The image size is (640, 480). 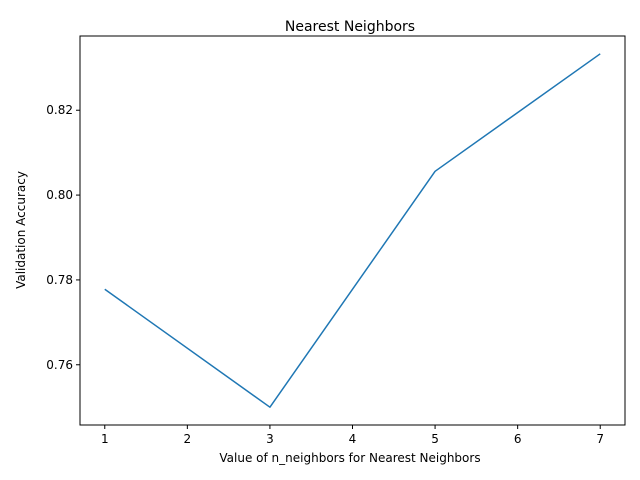 I want to click on y-tick-label: 0.82, so click(x=59, y=110).